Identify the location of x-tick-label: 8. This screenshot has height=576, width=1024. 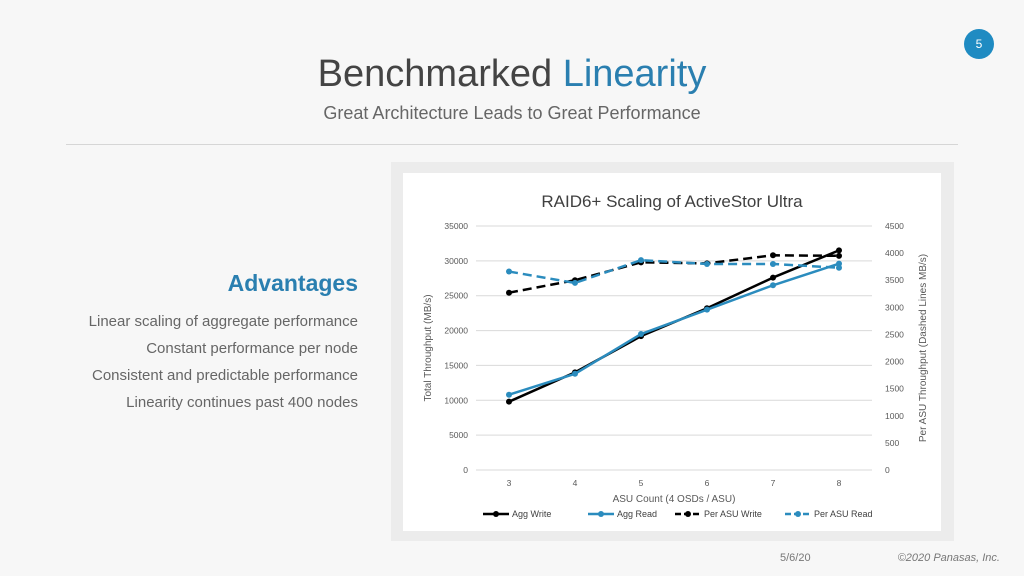
(839, 483).